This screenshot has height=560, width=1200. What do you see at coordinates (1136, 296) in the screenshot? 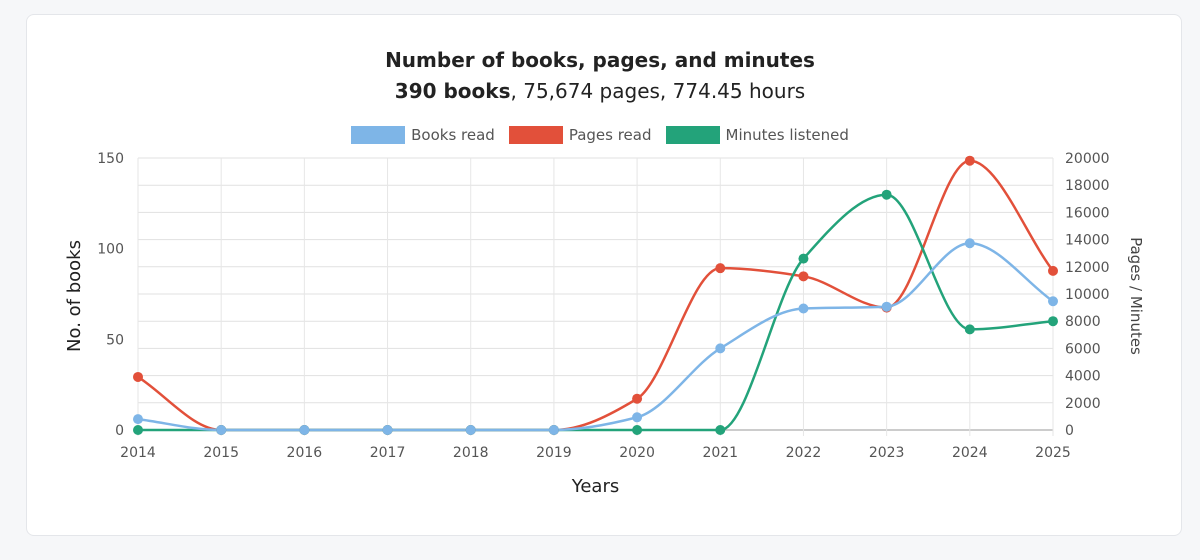
I see `y2-axis-title: Pages / Minutes` at bounding box center [1136, 296].